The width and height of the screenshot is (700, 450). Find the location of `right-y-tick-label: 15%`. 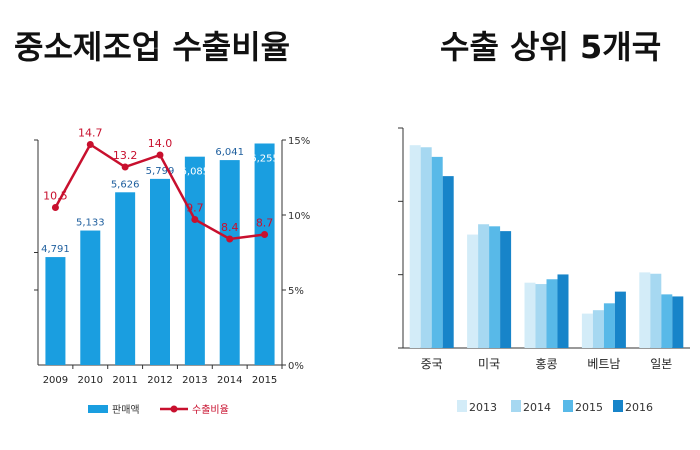

right-y-tick-label: 15% is located at coordinates (299, 141).